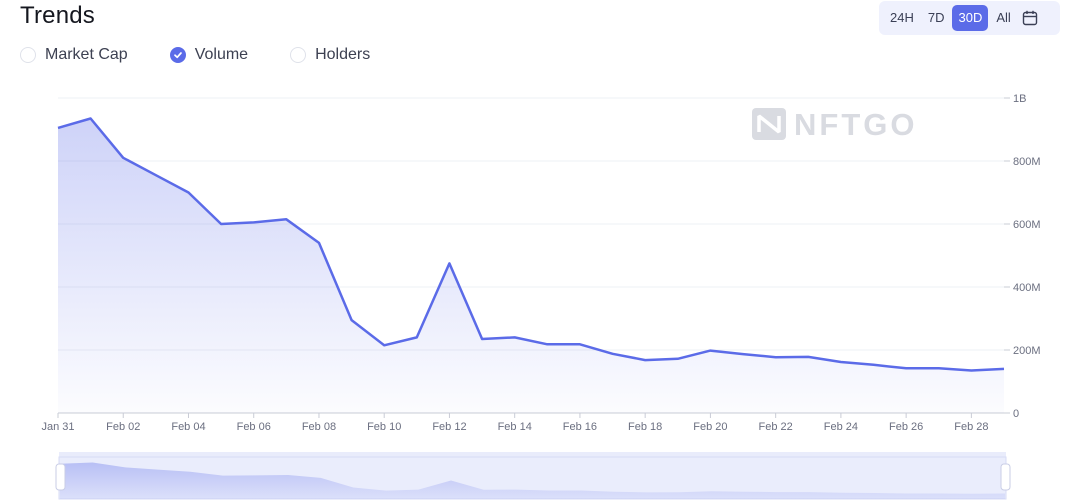 Image resolution: width=1080 pixels, height=503 pixels. What do you see at coordinates (1005, 477) in the screenshot?
I see `navigator-handle-right` at bounding box center [1005, 477].